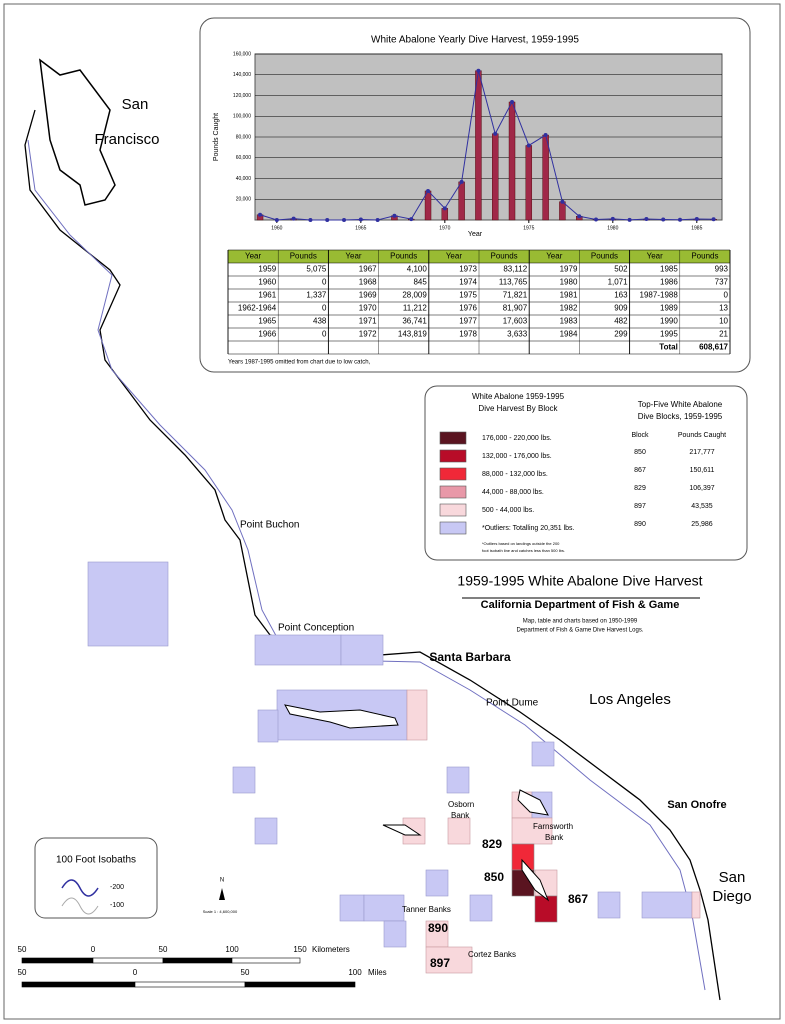 This screenshot has width=785, height=1024. I want to click on y-tick-label: 140,000, so click(242, 75).